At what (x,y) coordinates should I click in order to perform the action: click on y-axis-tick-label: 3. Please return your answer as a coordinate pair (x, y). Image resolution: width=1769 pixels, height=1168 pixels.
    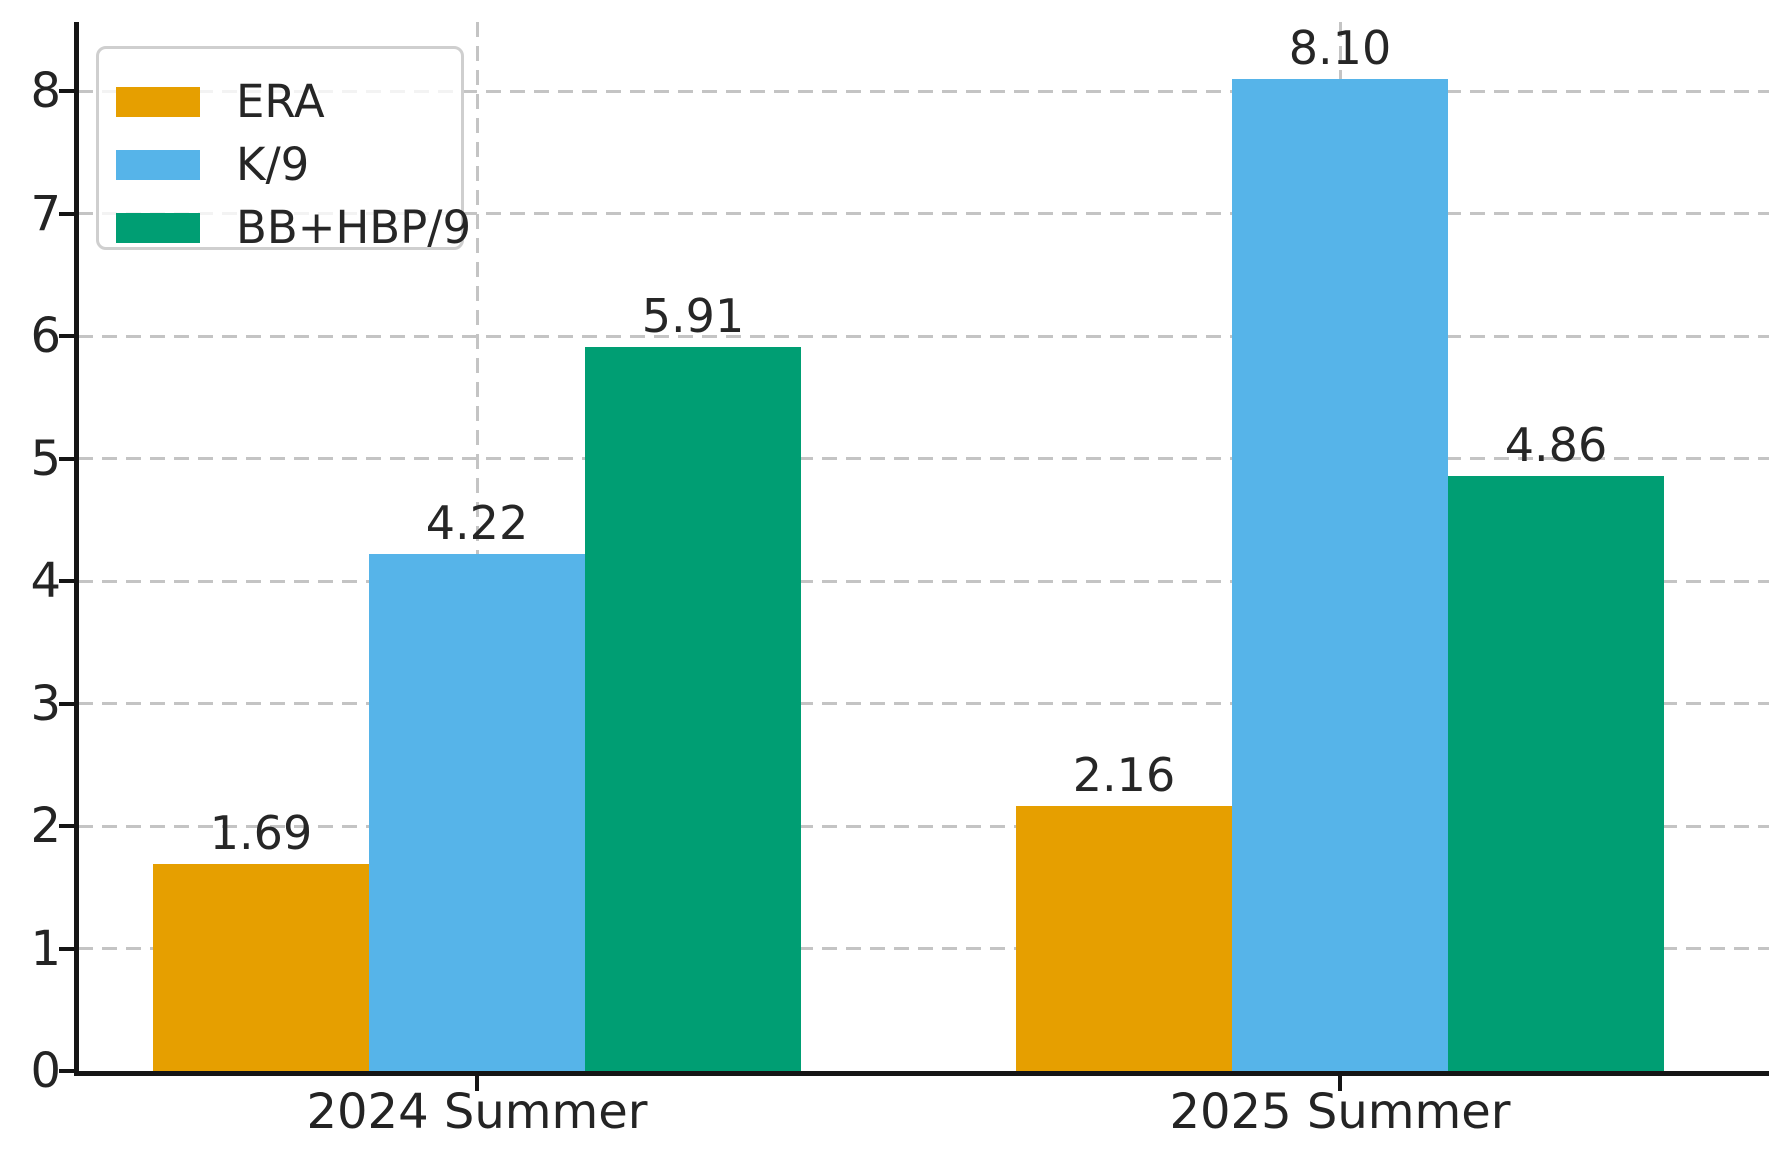
    Looking at the image, I should click on (45, 704).